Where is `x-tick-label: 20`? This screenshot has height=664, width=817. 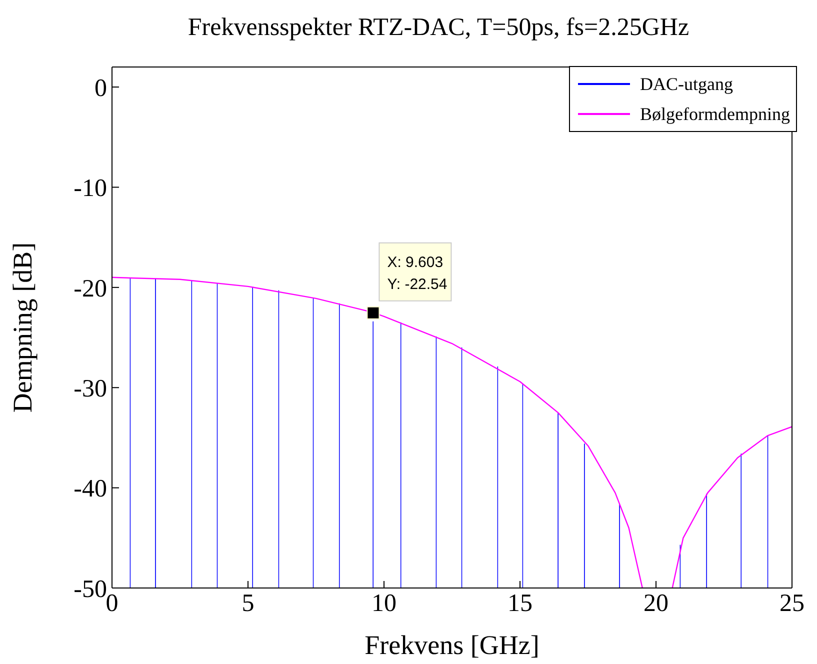
x-tick-label: 20 is located at coordinates (656, 603).